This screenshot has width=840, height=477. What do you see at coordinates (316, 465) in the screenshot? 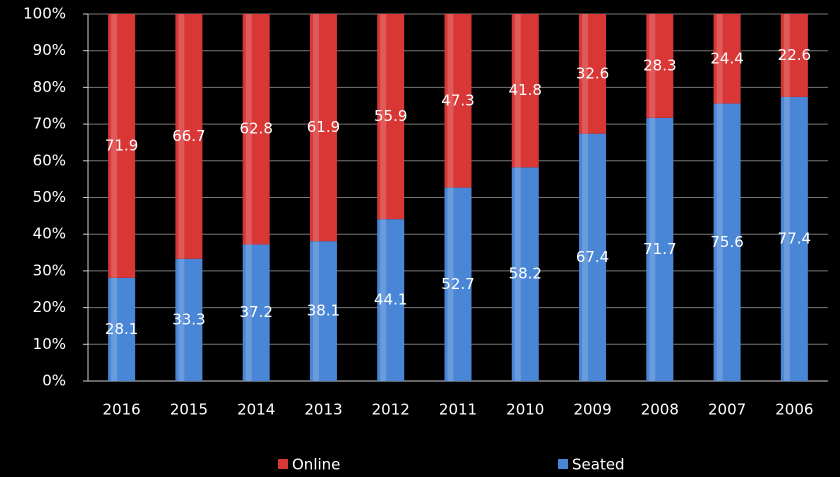
I see `legend-label: Online` at bounding box center [316, 465].